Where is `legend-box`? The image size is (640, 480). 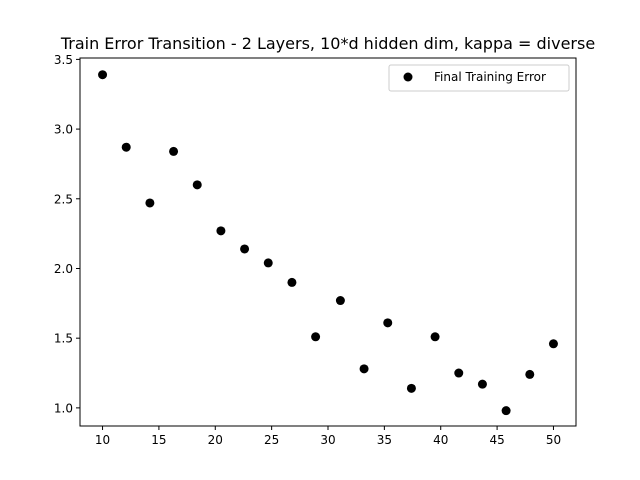
legend-box is located at coordinates (479, 78).